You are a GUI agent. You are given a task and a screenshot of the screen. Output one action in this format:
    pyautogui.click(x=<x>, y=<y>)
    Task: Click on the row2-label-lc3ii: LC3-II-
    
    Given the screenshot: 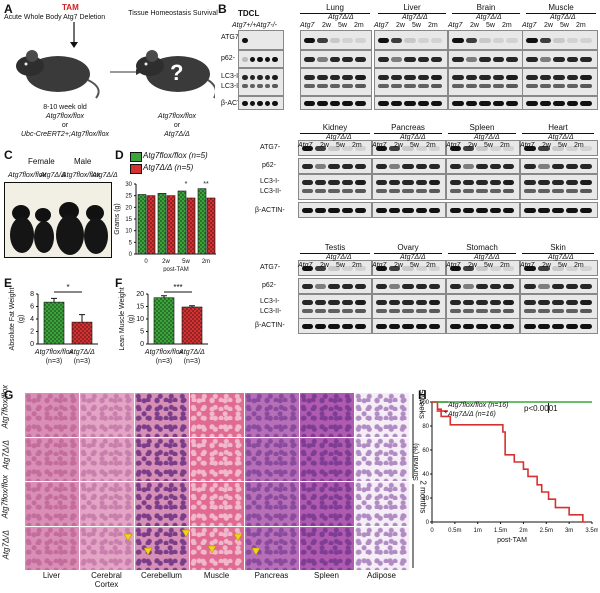 What is the action you would take?
    pyautogui.click(x=271, y=191)
    